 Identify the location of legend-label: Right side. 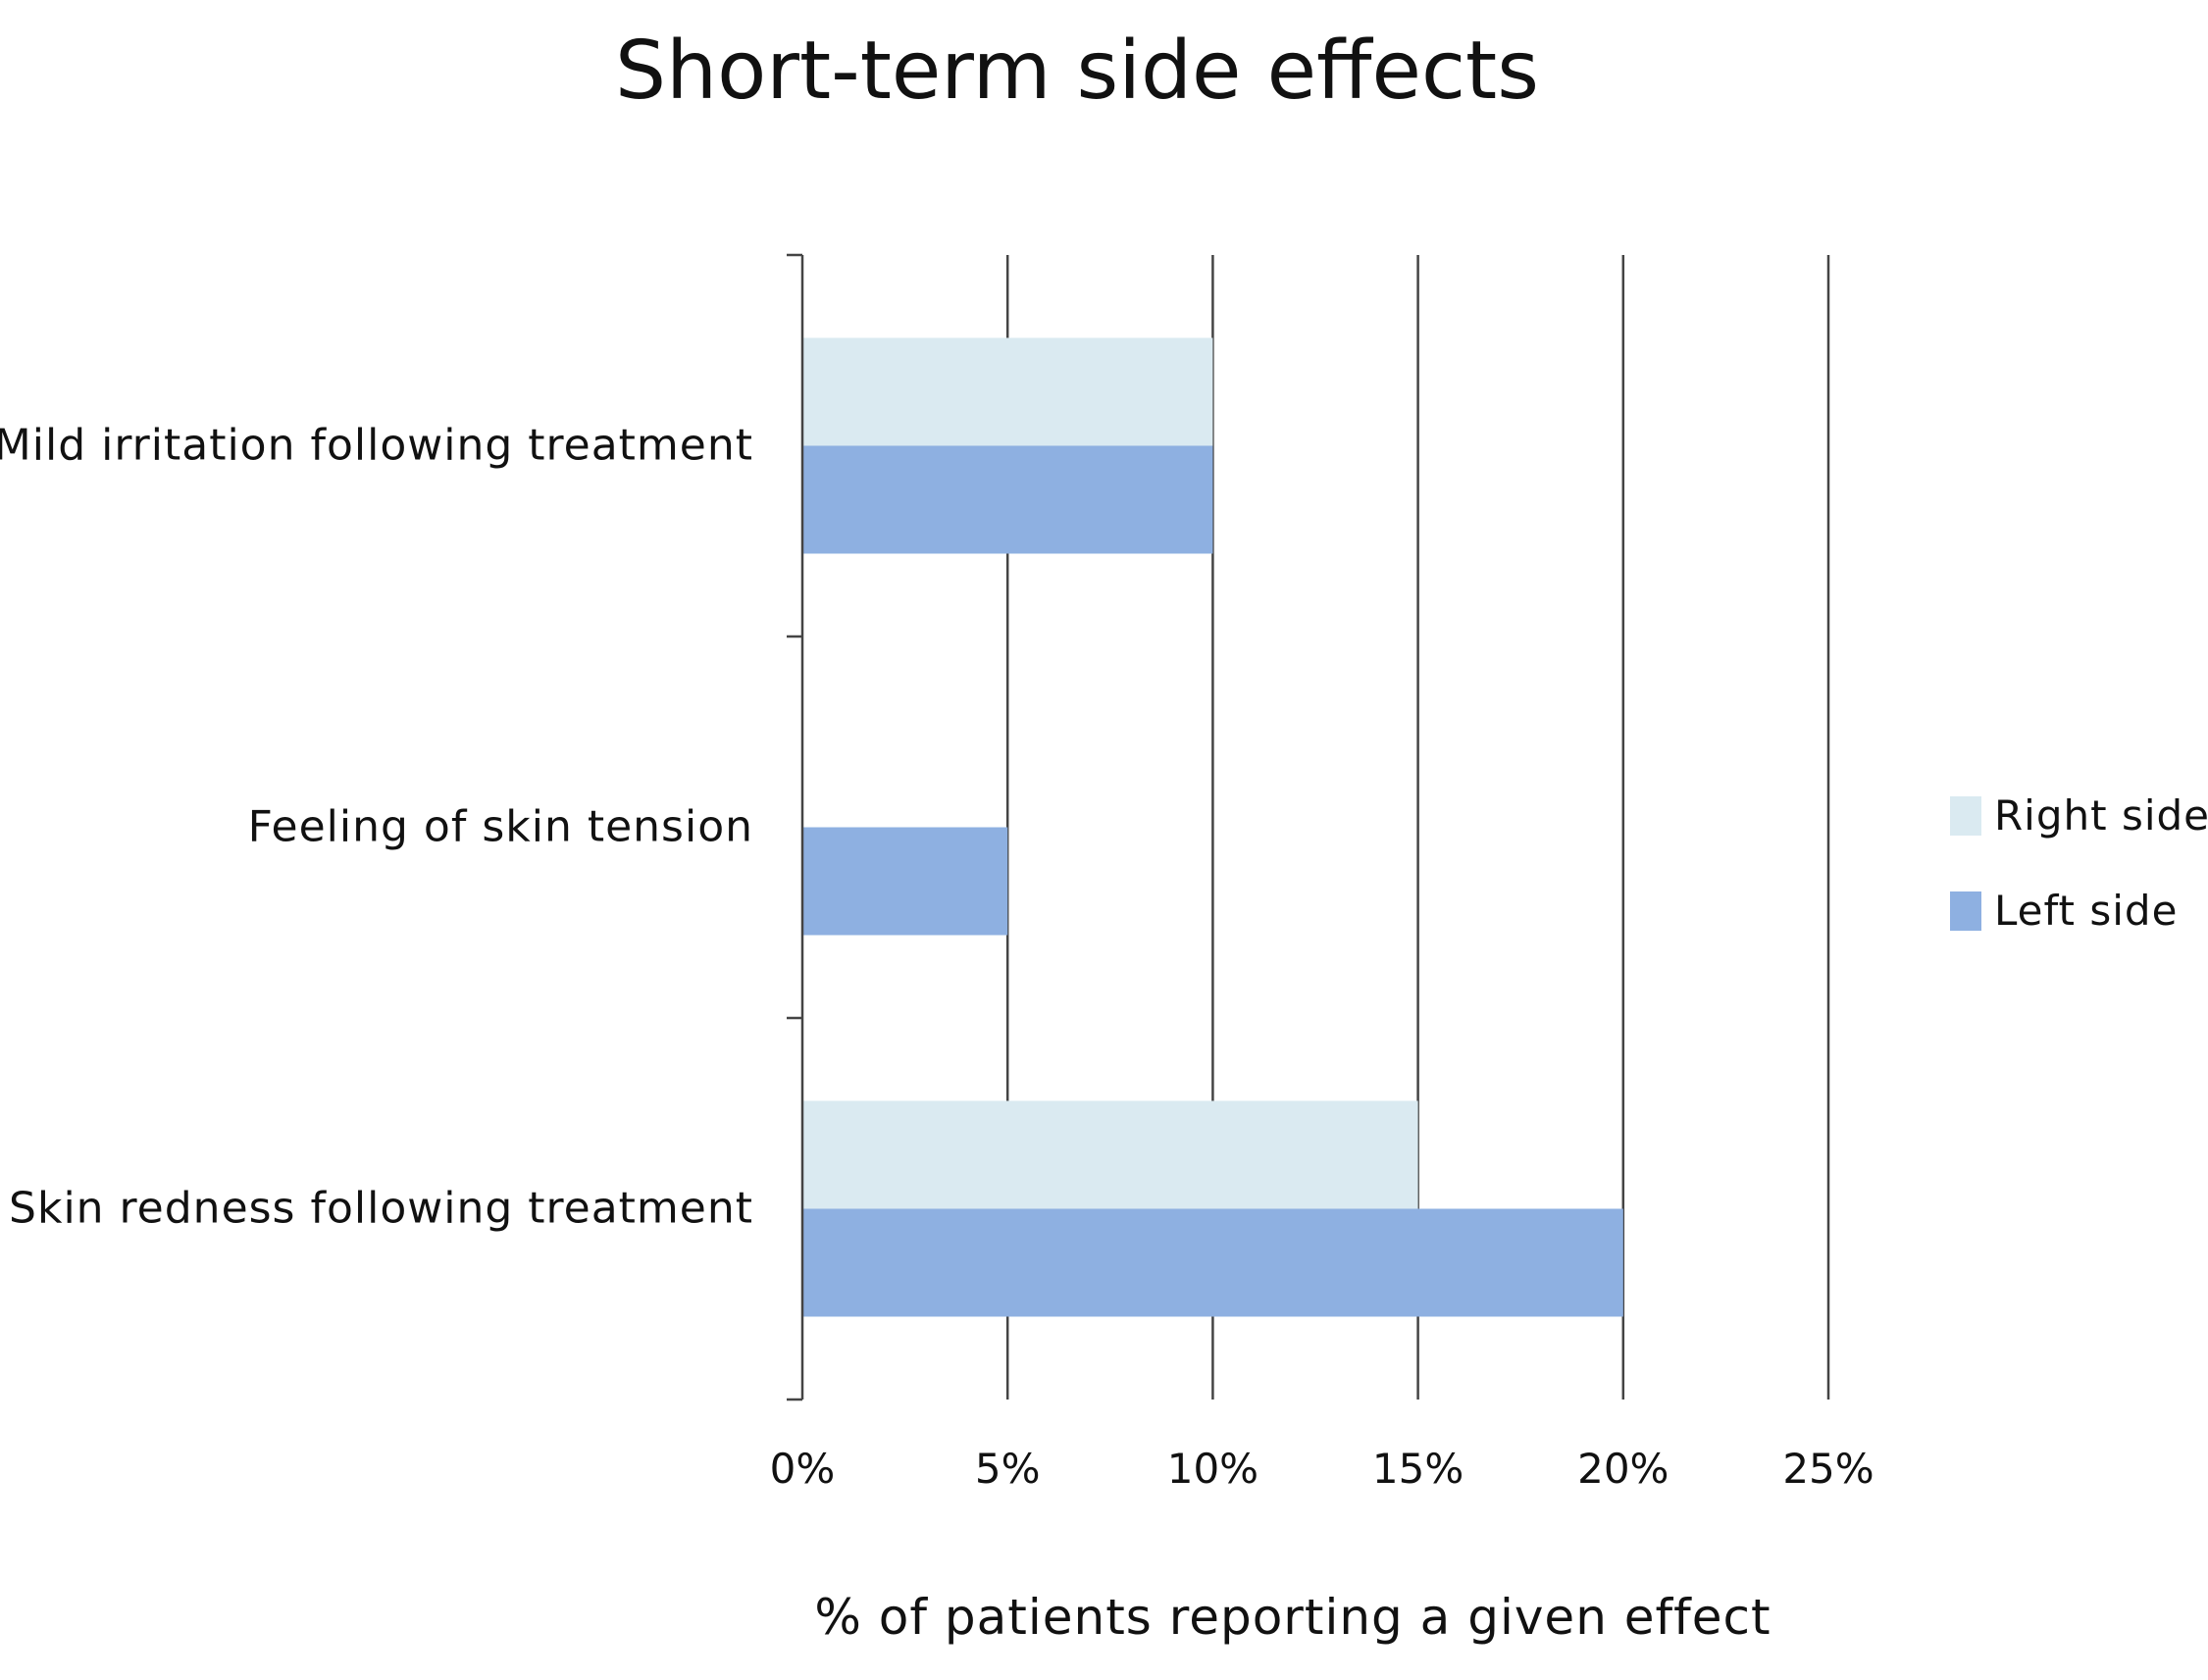
(2101, 815).